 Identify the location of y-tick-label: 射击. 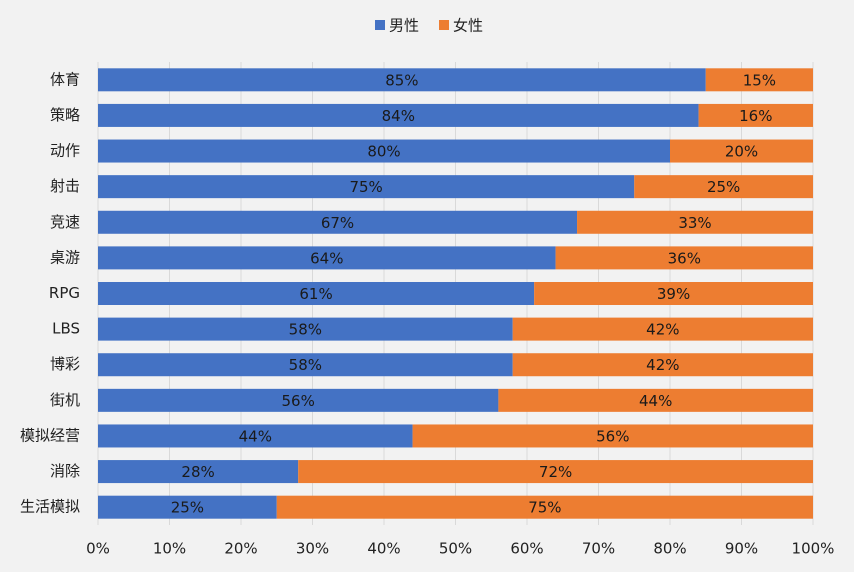
(65, 186).